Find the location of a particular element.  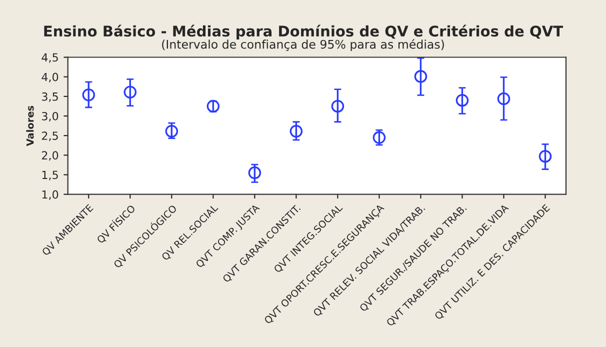

y-axis-title: Valores is located at coordinates (30, 126).